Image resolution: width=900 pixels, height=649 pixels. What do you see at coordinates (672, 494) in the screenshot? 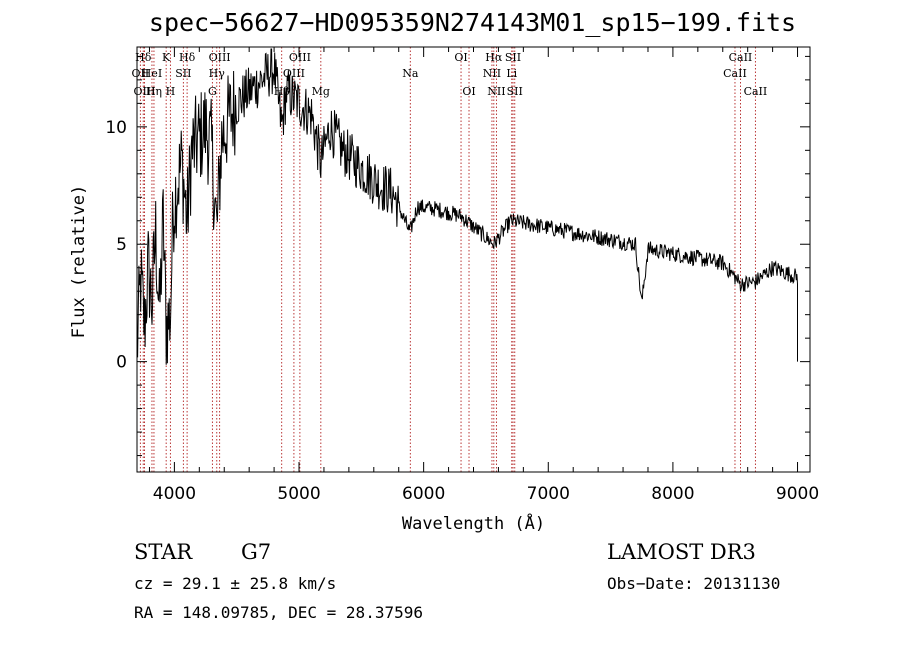
I see `x-tick-label: 8000` at bounding box center [672, 494].